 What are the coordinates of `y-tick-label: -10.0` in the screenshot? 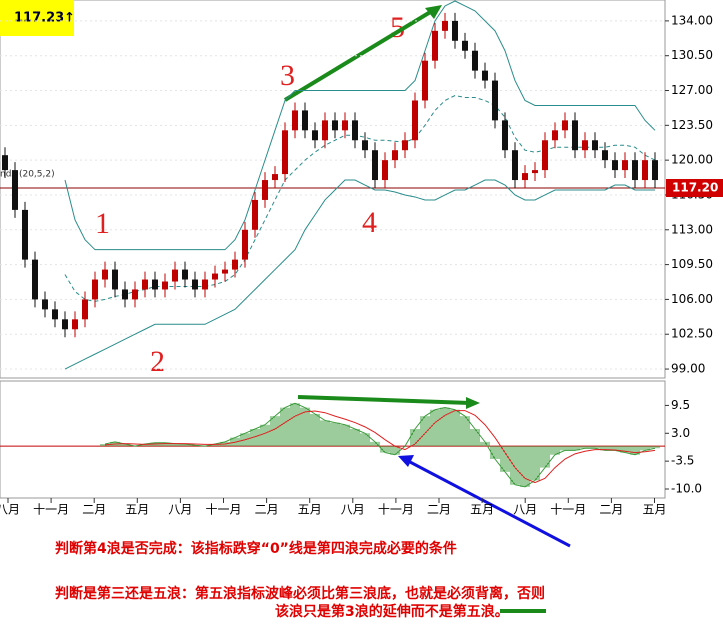 It's located at (686, 489).